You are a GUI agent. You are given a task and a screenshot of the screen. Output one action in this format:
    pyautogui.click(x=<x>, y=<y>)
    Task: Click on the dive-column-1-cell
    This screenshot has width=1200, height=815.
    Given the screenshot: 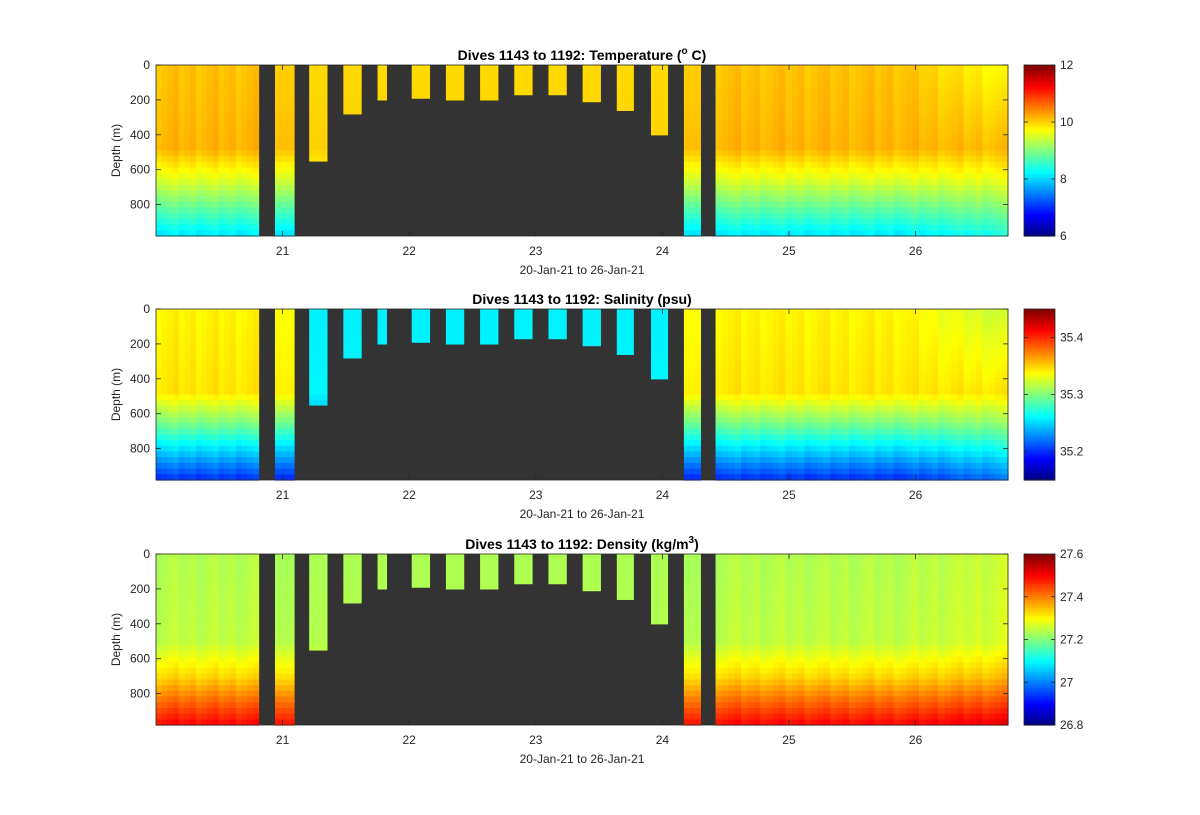 What is the action you would take?
    pyautogui.click(x=285, y=96)
    